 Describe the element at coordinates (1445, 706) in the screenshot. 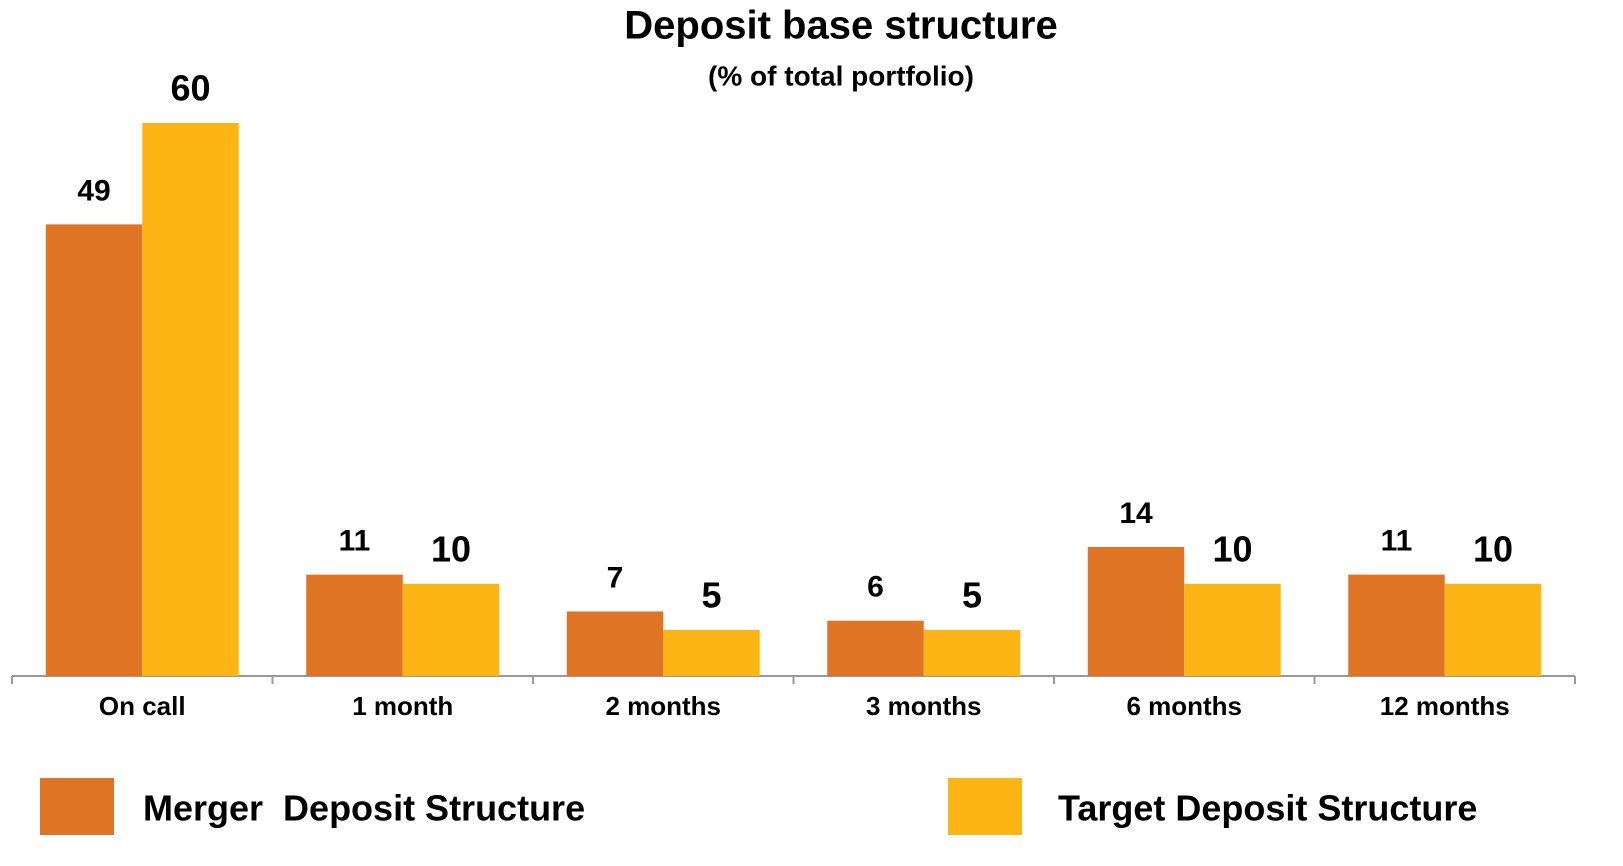

I see `x-tick-label: 12 months` at that location.